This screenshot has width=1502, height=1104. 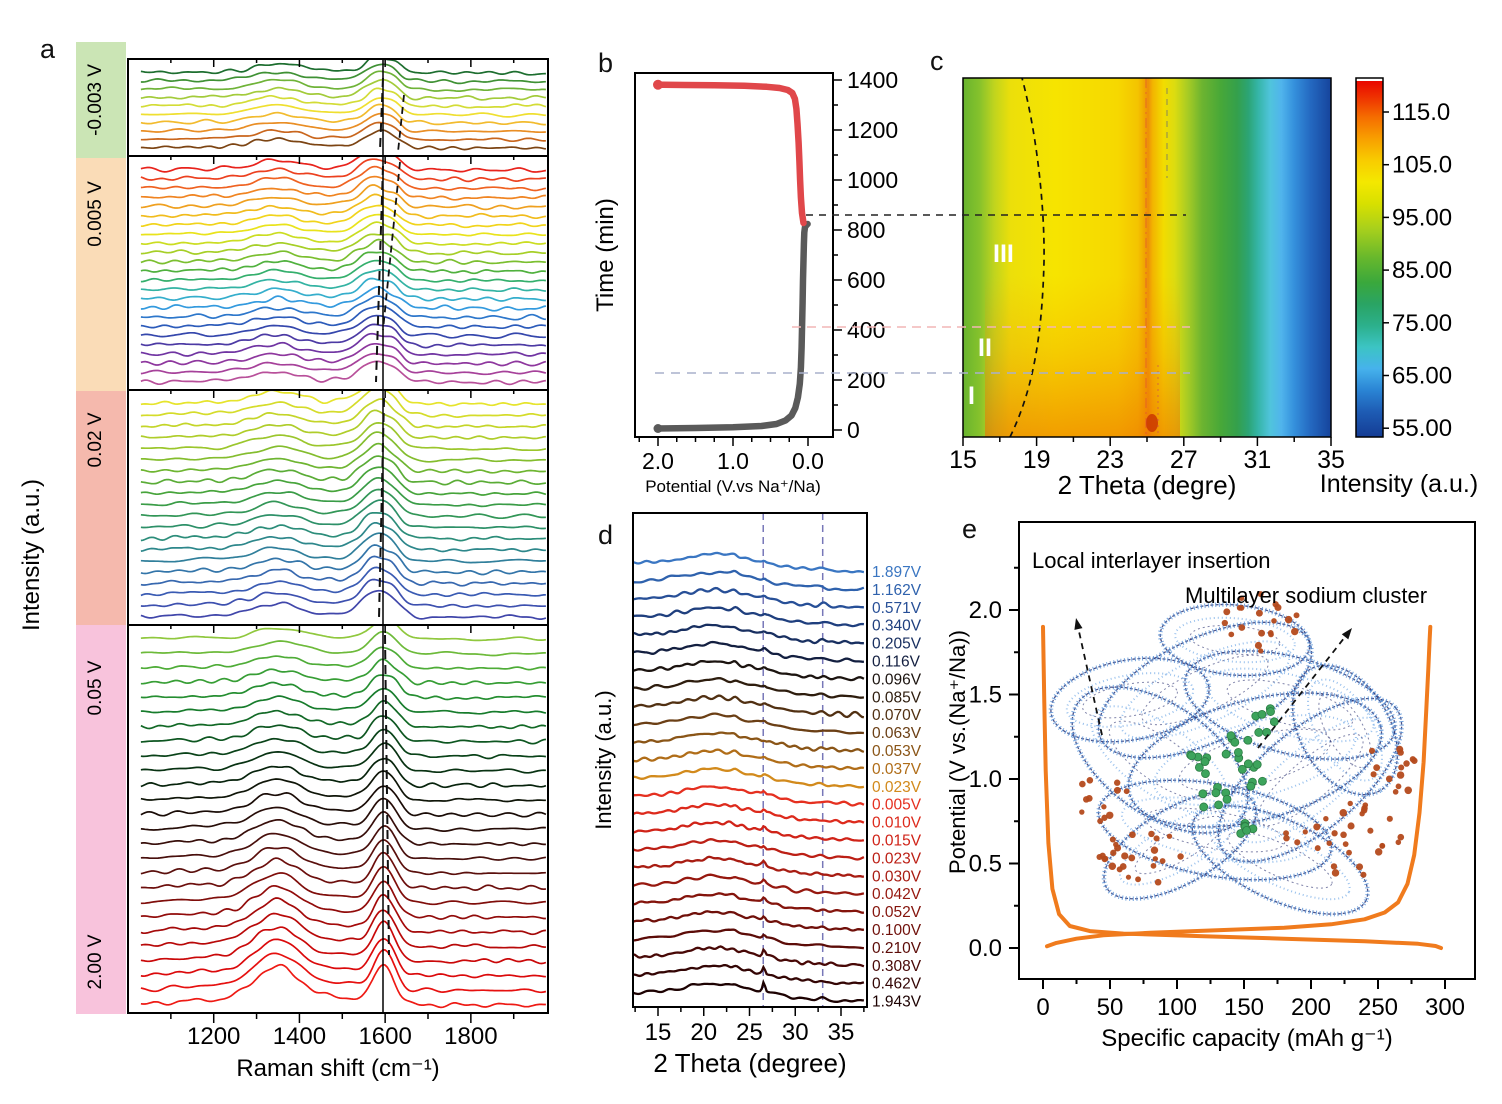 What do you see at coordinates (1369, 257) in the screenshot?
I see `colorbar-frame` at bounding box center [1369, 257].